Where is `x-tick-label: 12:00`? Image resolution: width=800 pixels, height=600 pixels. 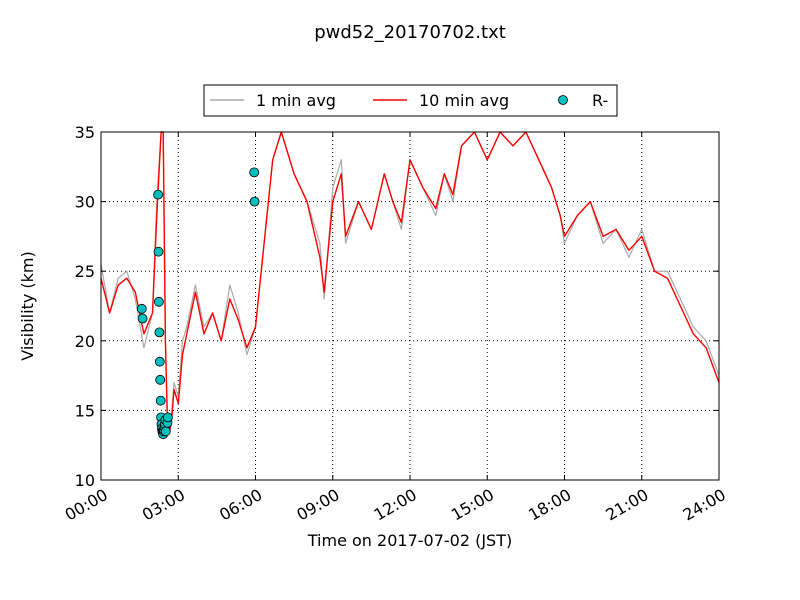 x-tick-label: 12:00 is located at coordinates (395, 505).